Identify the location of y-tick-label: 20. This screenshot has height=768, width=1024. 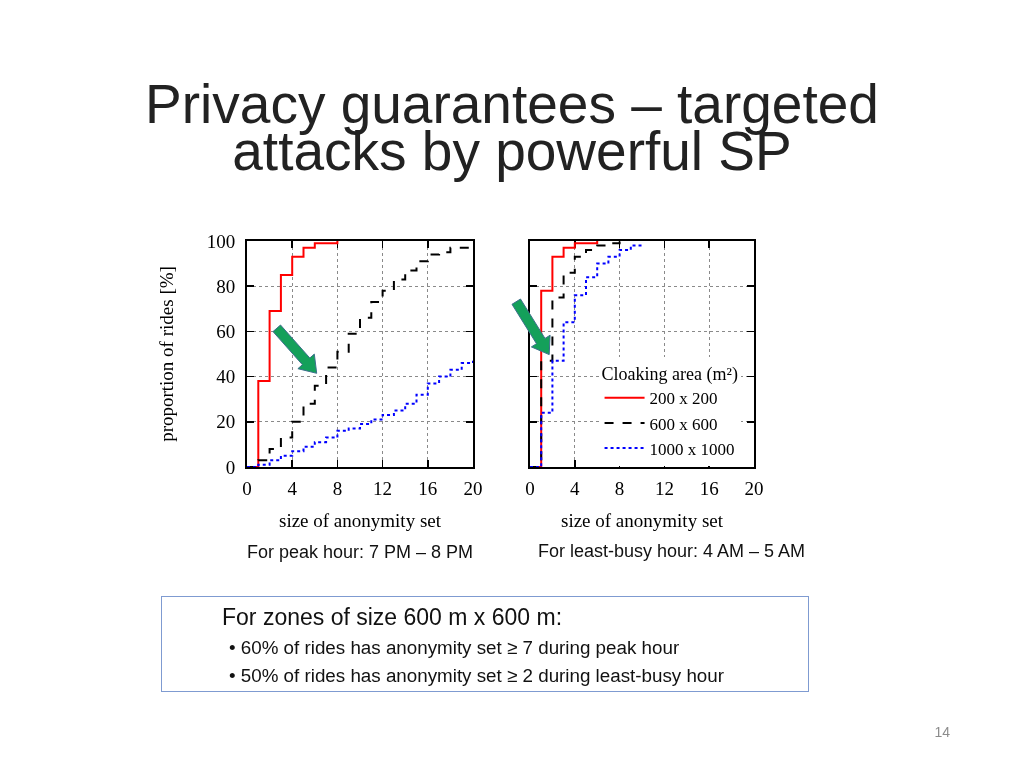
(226, 422).